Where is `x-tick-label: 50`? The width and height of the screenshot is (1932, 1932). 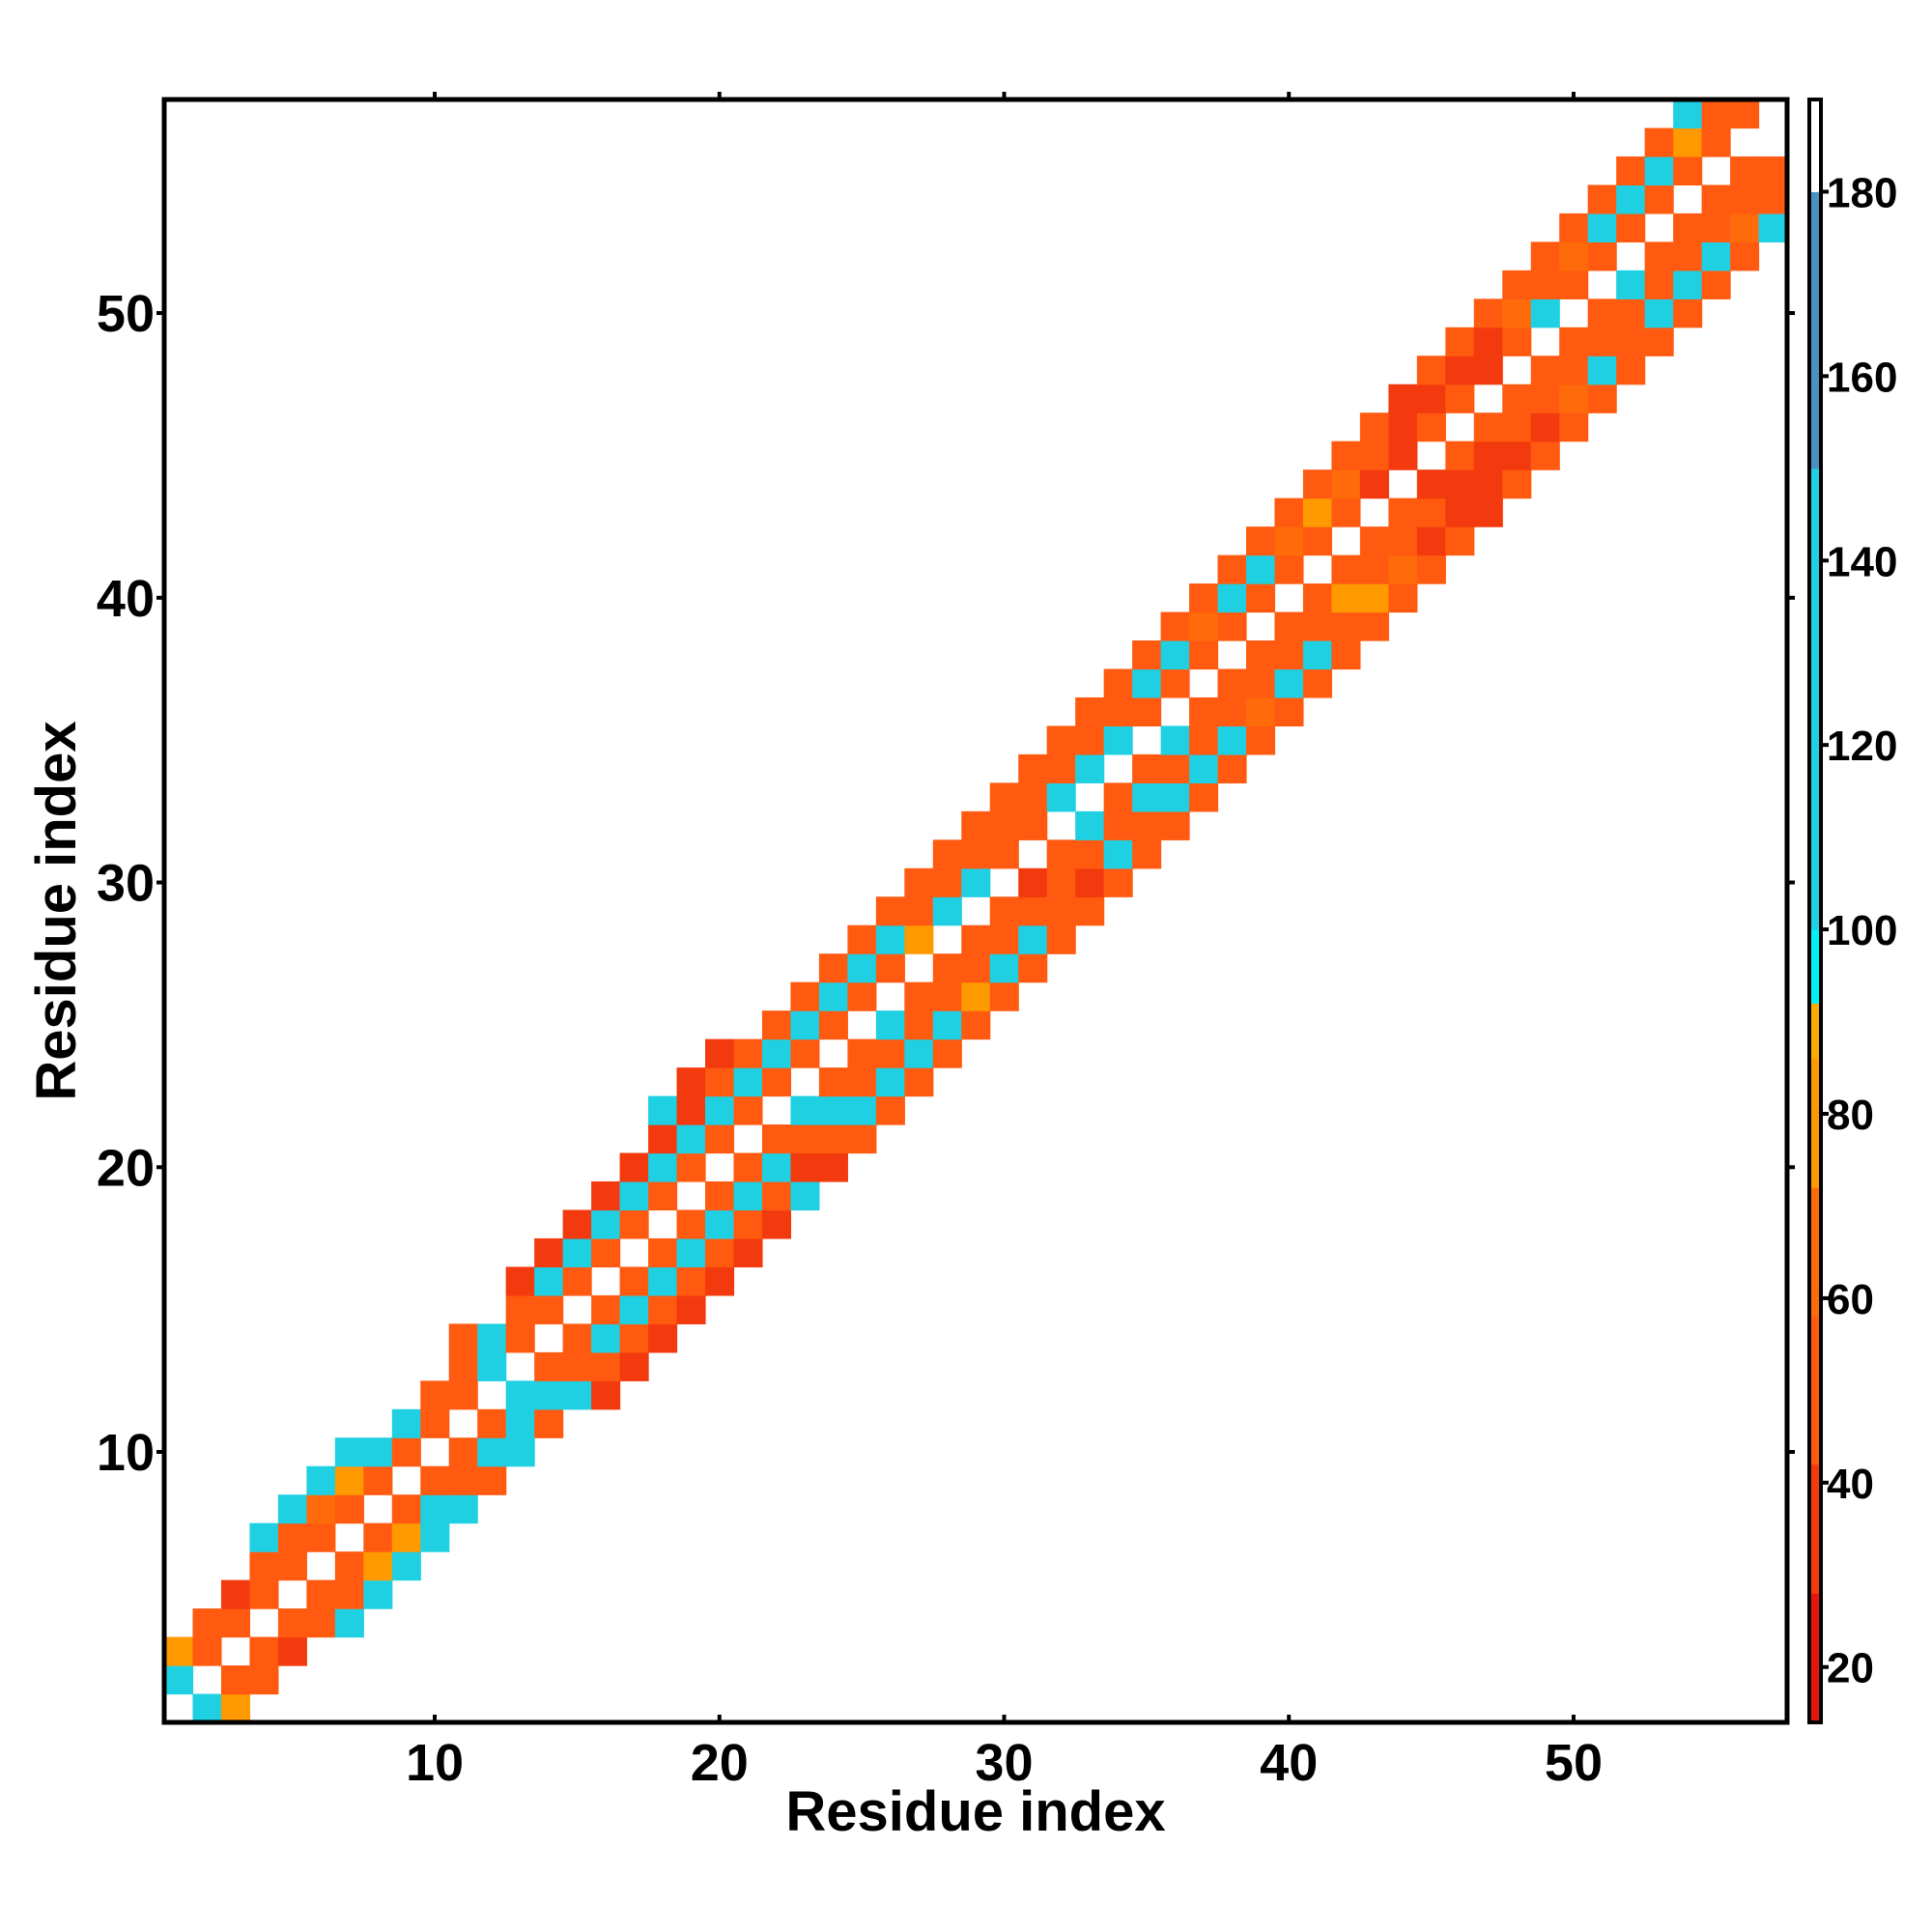 x-tick-label: 50 is located at coordinates (1574, 1763).